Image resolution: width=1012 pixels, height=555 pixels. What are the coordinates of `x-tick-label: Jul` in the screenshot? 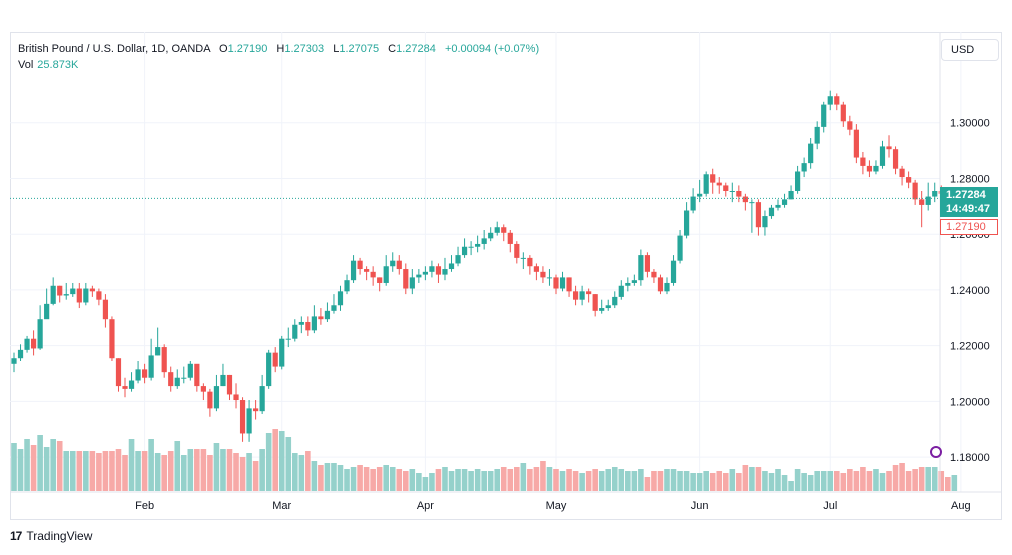 It's located at (830, 506).